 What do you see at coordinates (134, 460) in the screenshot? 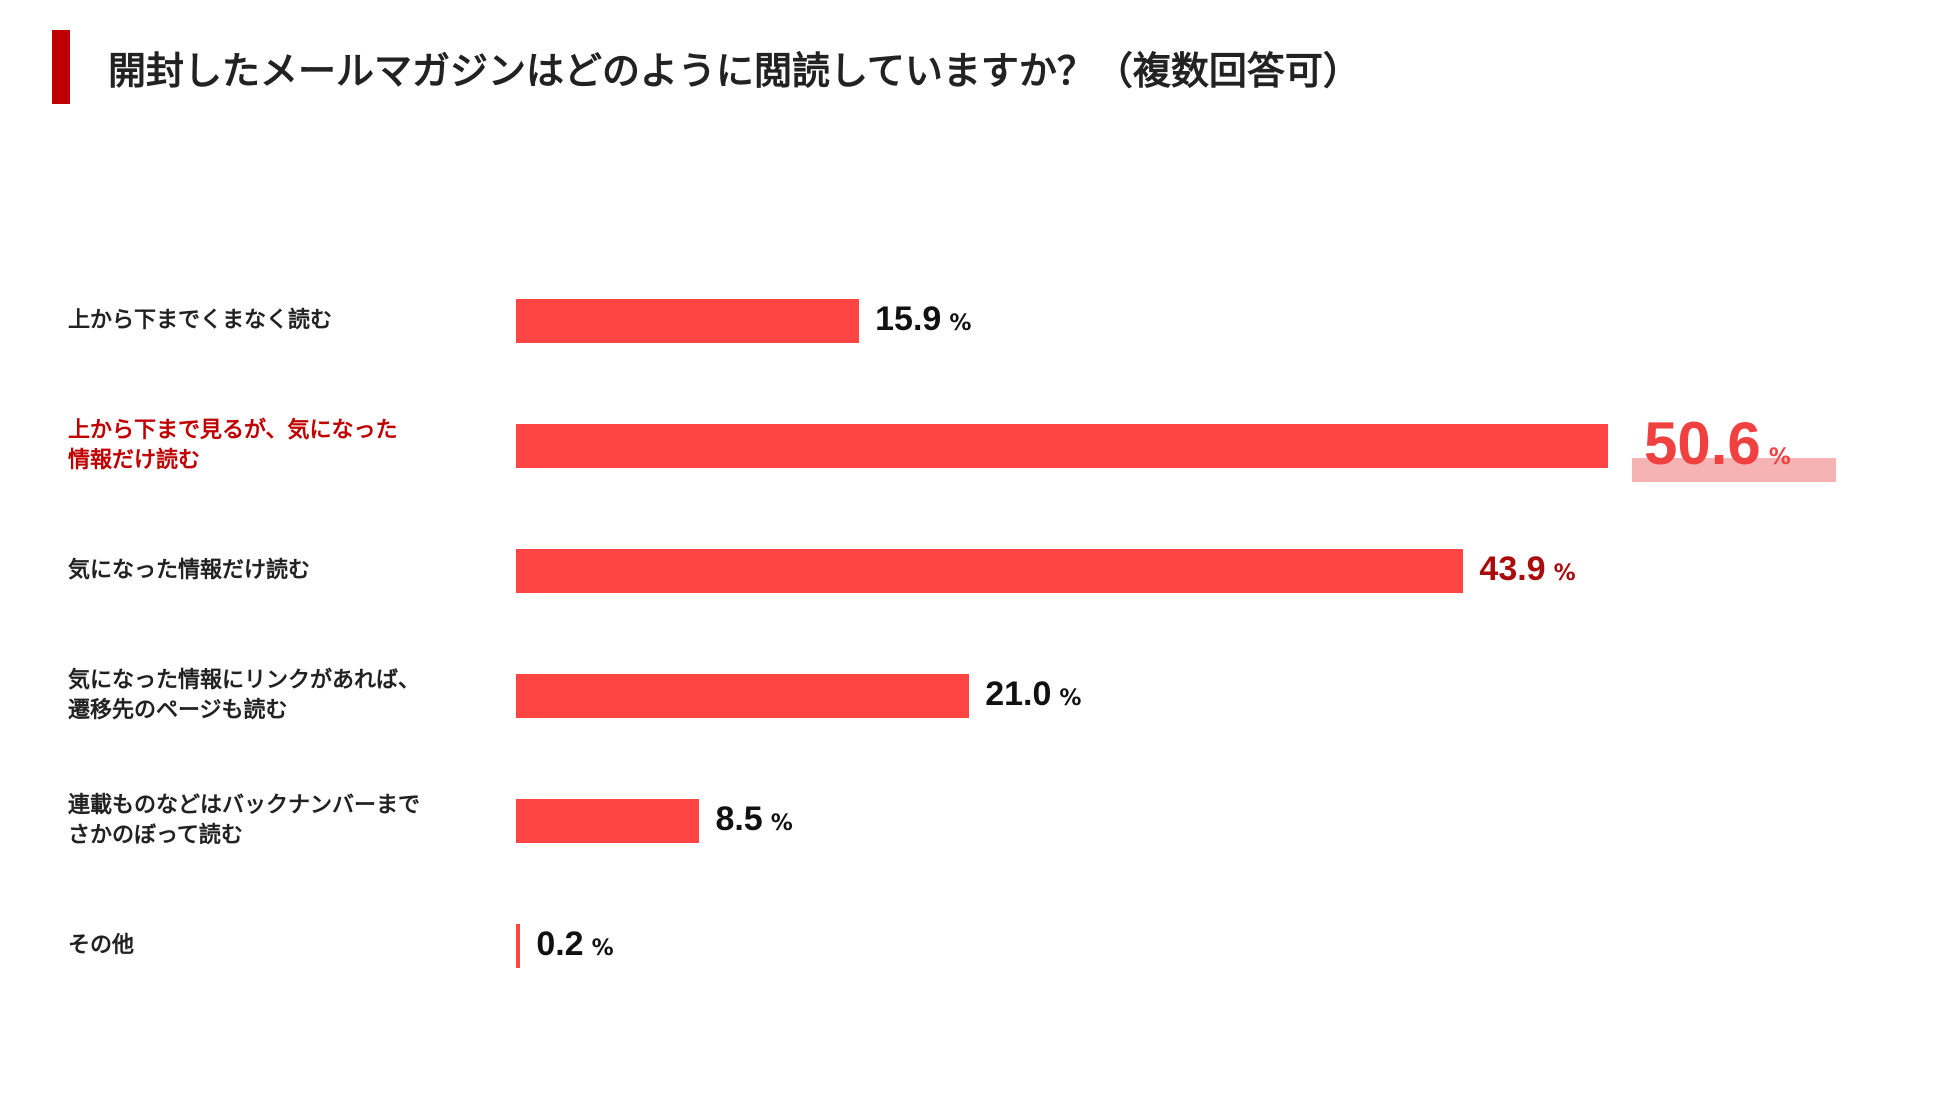
I see `category-label-line: 情報だけ読む` at bounding box center [134, 460].